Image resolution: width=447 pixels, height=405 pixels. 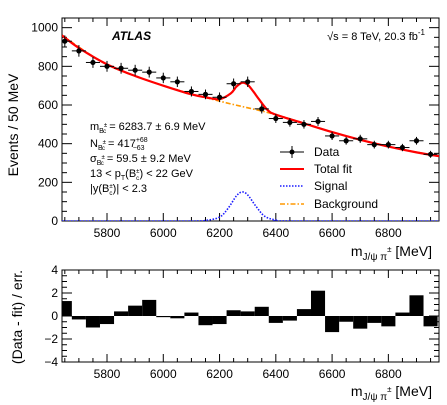 What do you see at coordinates (329, 204) in the screenshot?
I see `legend-item-background: Background` at bounding box center [329, 204].